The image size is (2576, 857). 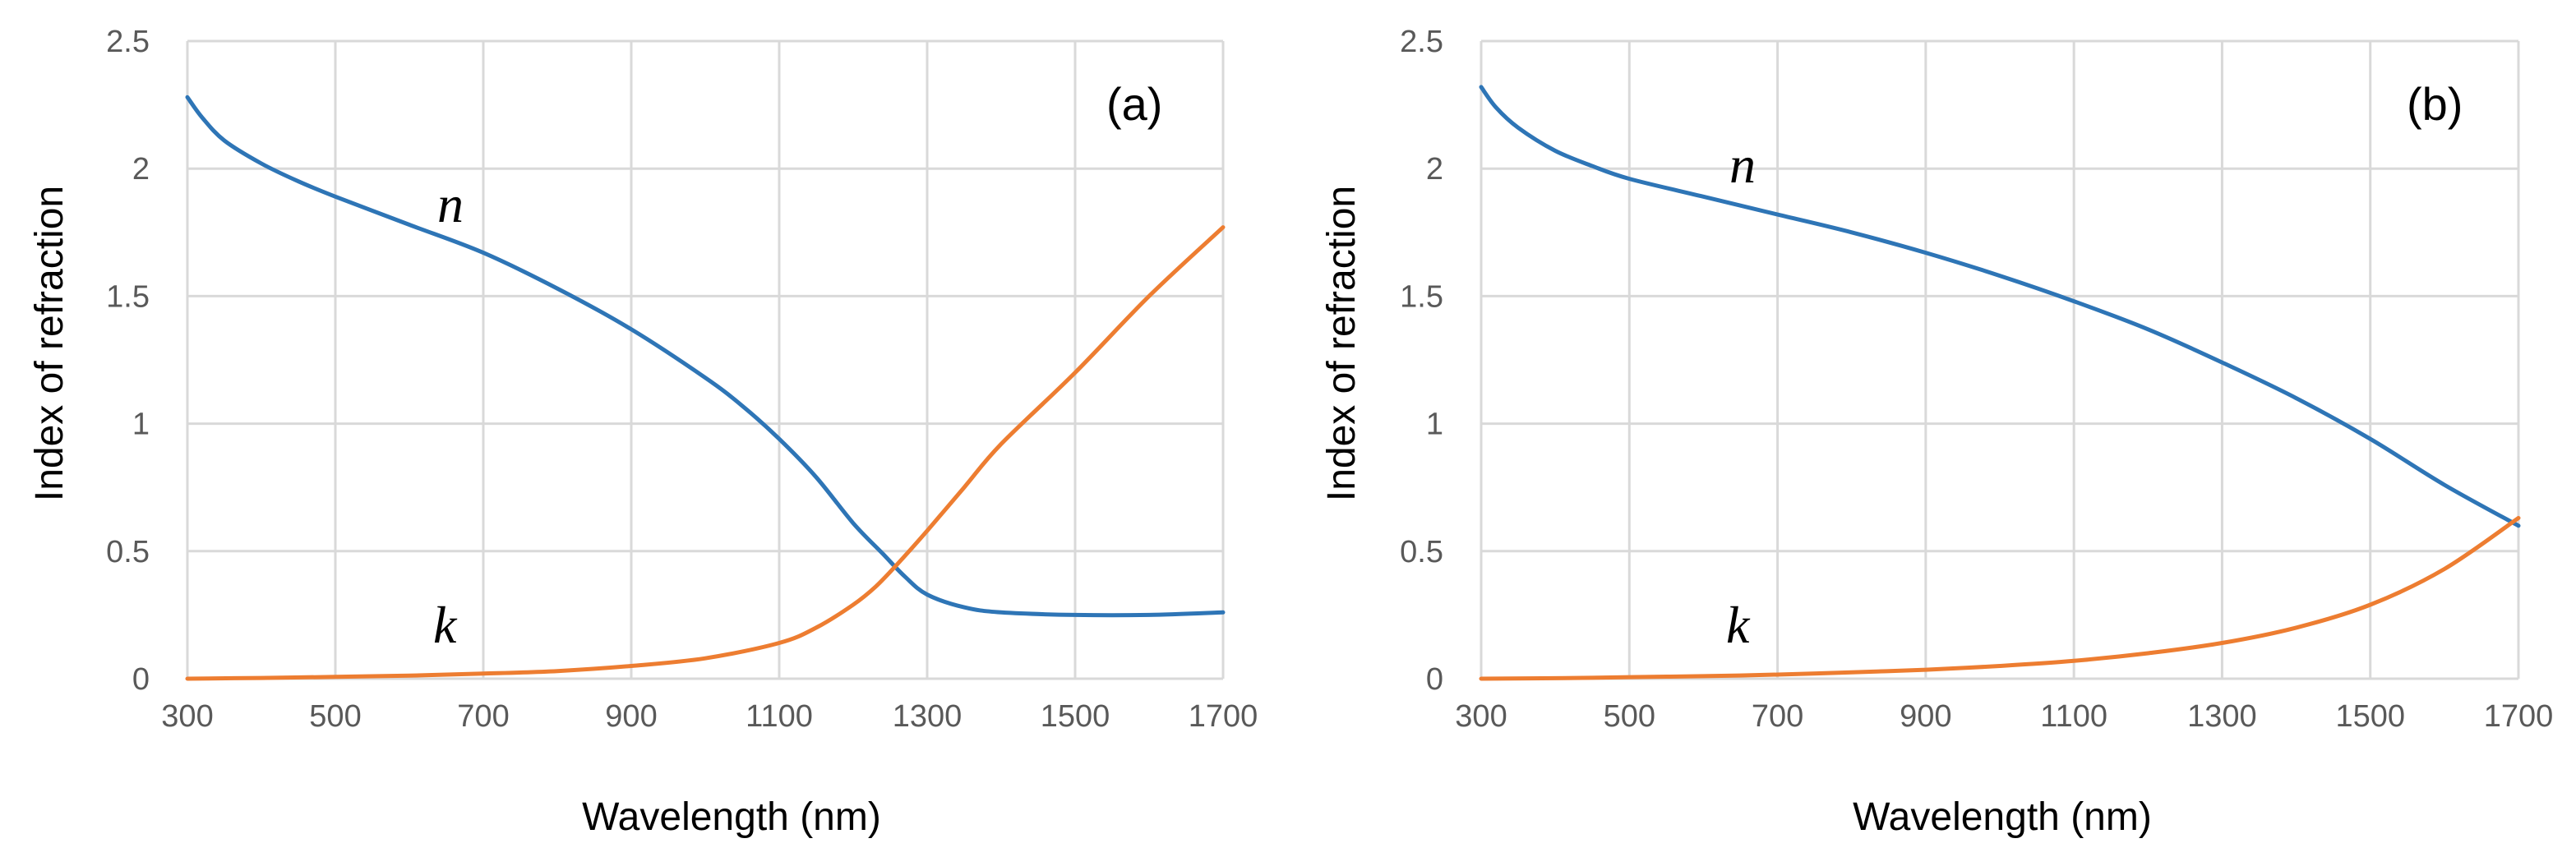 I want to click on chart-b-x-tick-label: 1100, so click(x=2073, y=716).